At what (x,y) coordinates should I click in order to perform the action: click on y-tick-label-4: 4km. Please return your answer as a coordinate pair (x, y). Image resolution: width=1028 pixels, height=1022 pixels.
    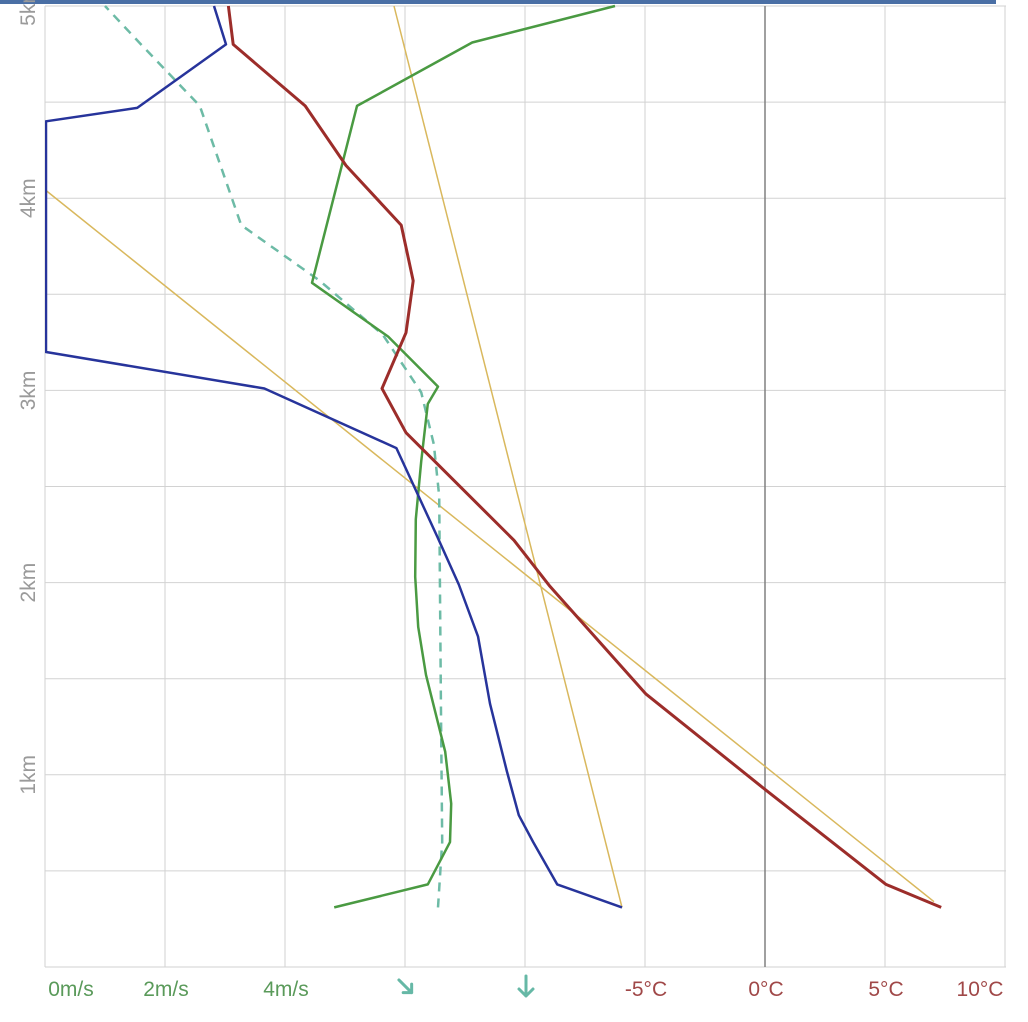
    Looking at the image, I should click on (28, 198).